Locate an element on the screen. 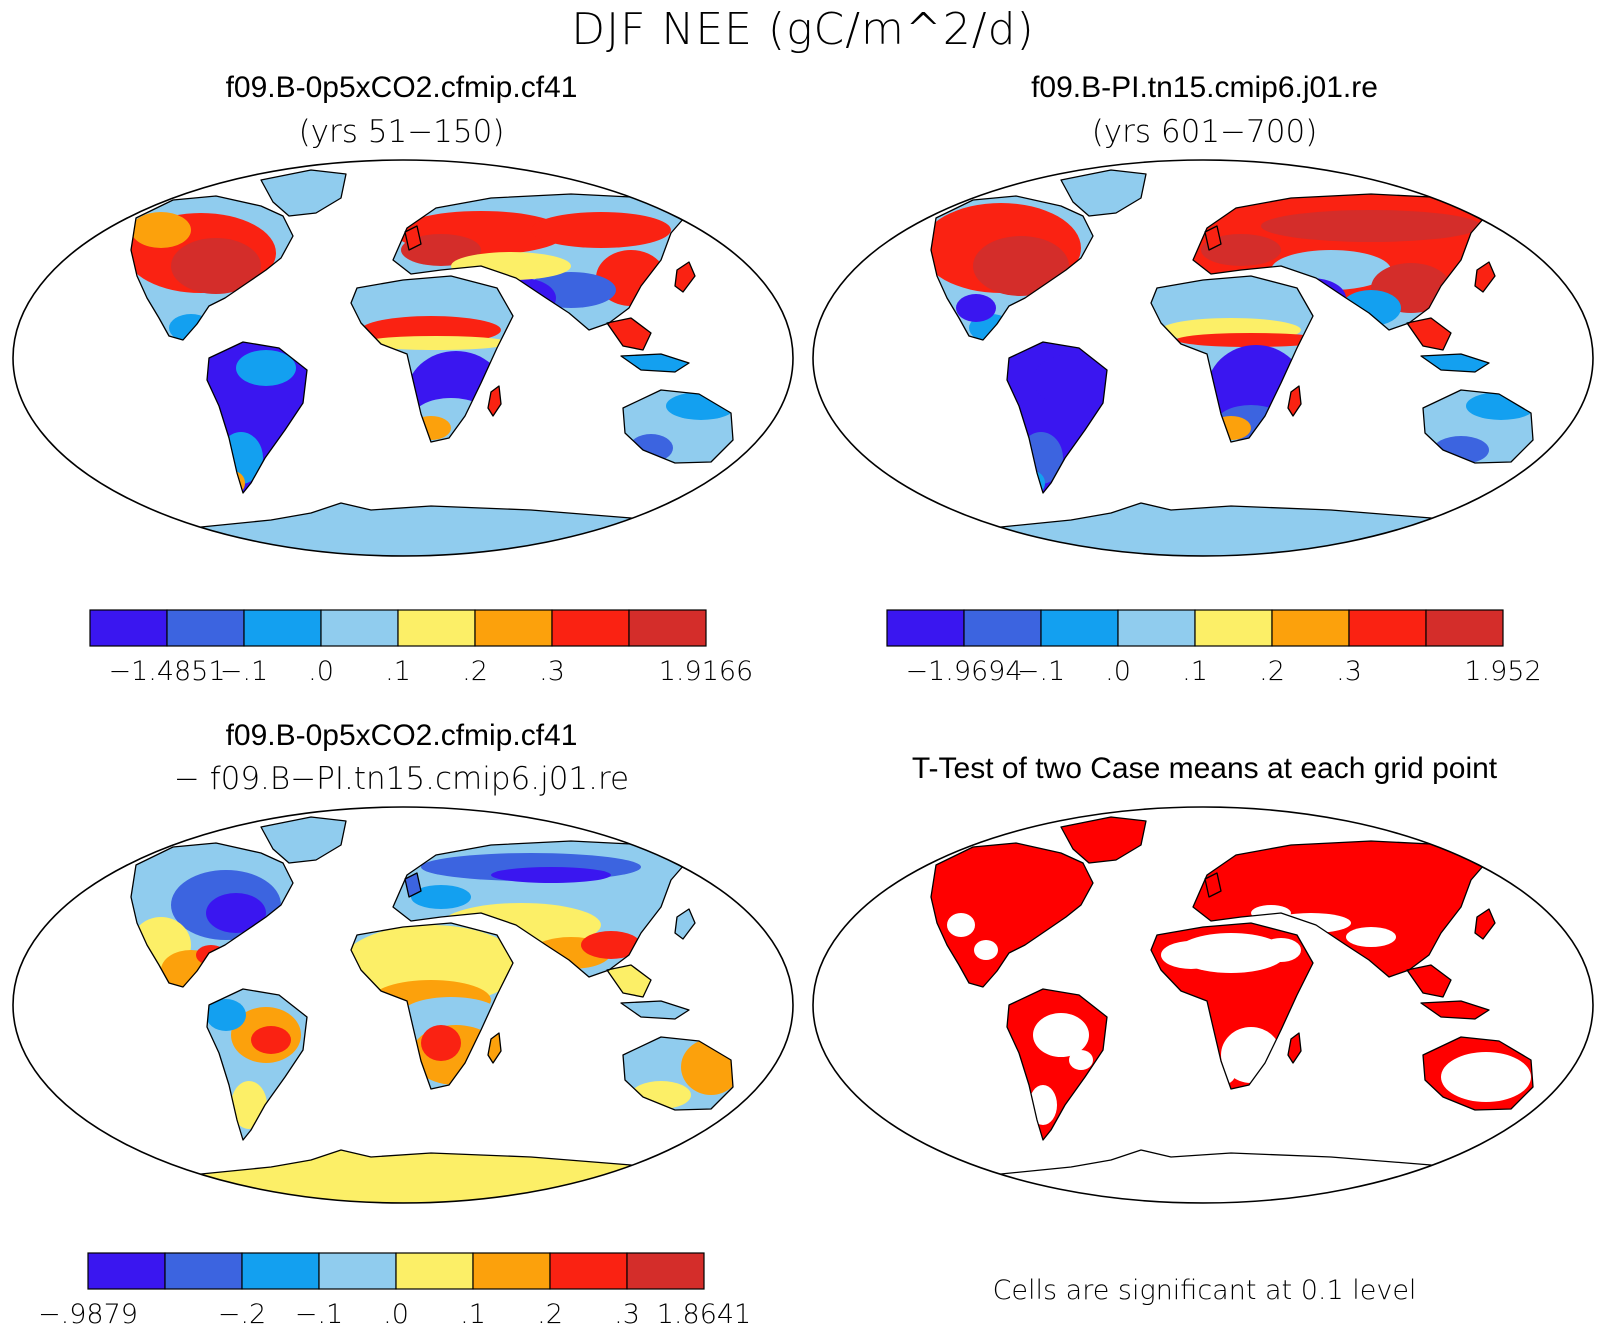  colorbar-tick-label: .3 is located at coordinates (552, 671).